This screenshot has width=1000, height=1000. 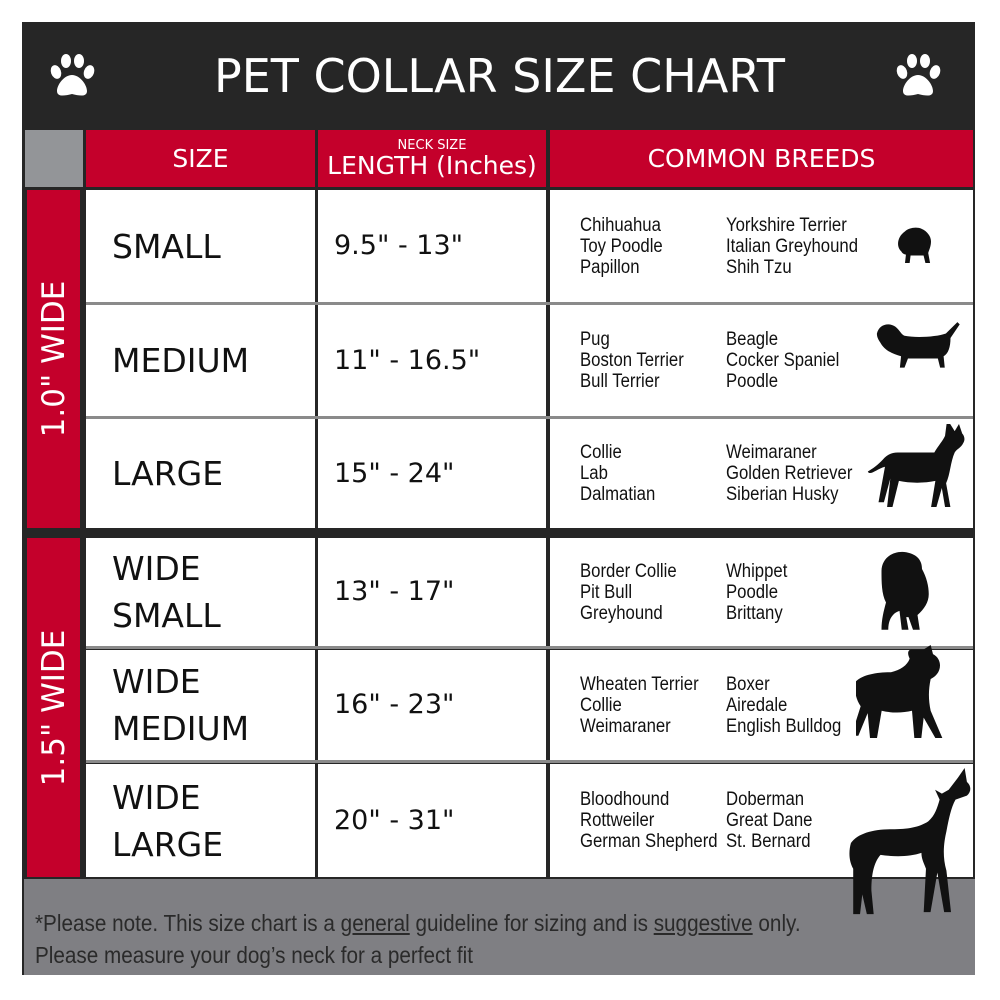 What do you see at coordinates (72, 75) in the screenshot?
I see `paw-print-icon` at bounding box center [72, 75].